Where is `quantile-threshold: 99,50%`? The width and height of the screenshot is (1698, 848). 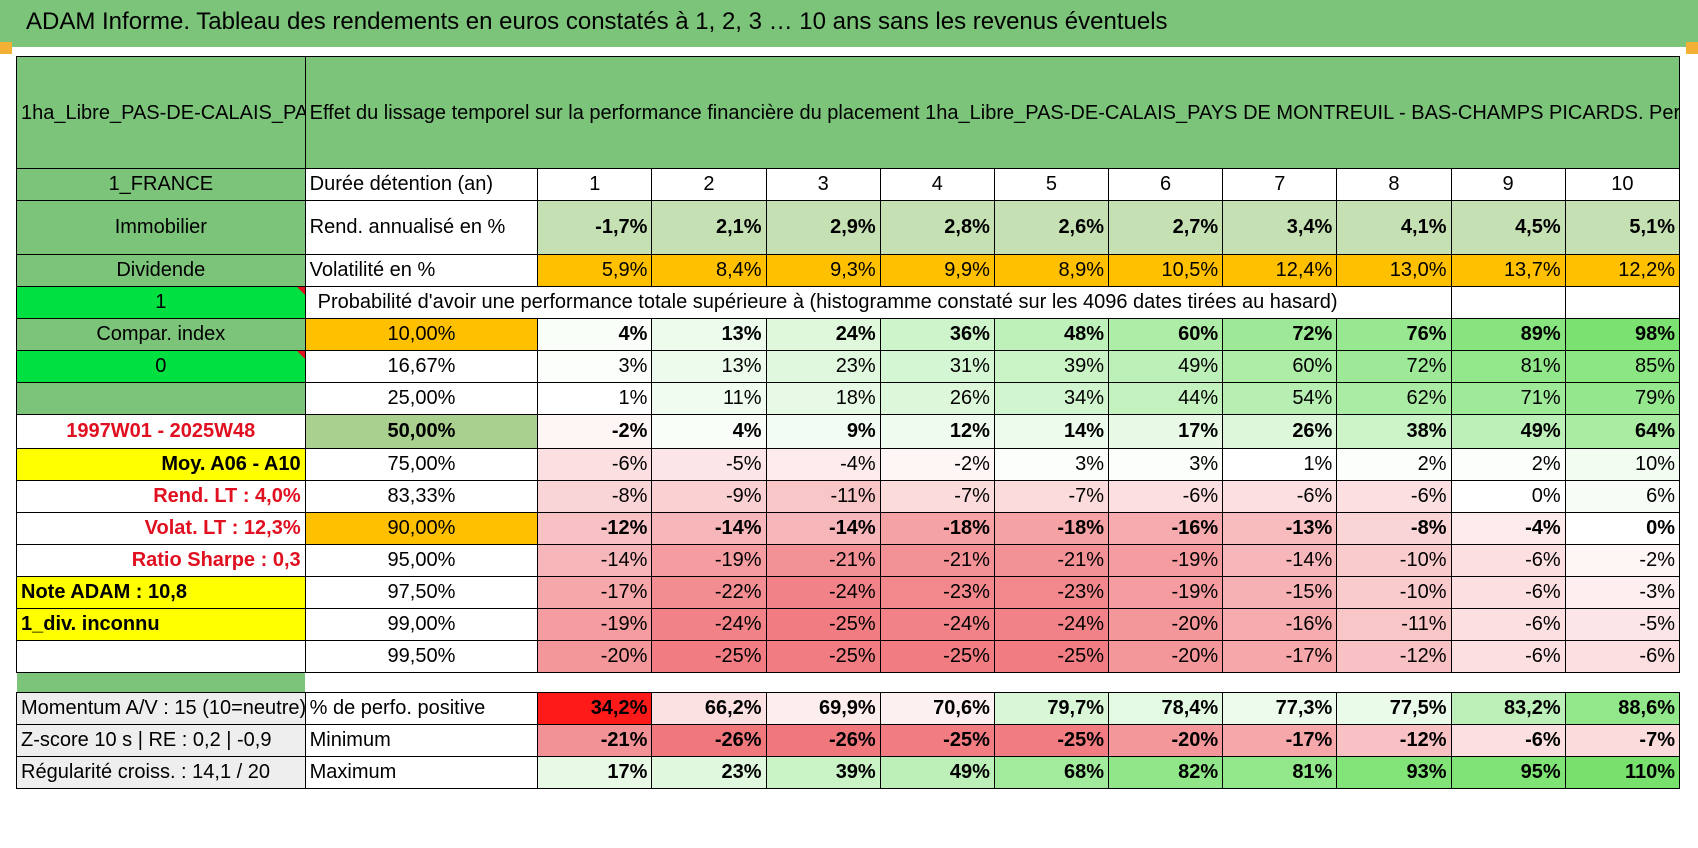 quantile-threshold: 99,50% is located at coordinates (421, 656).